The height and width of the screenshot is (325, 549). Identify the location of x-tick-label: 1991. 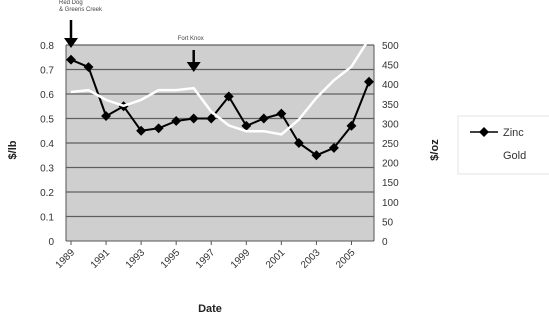
(101, 259).